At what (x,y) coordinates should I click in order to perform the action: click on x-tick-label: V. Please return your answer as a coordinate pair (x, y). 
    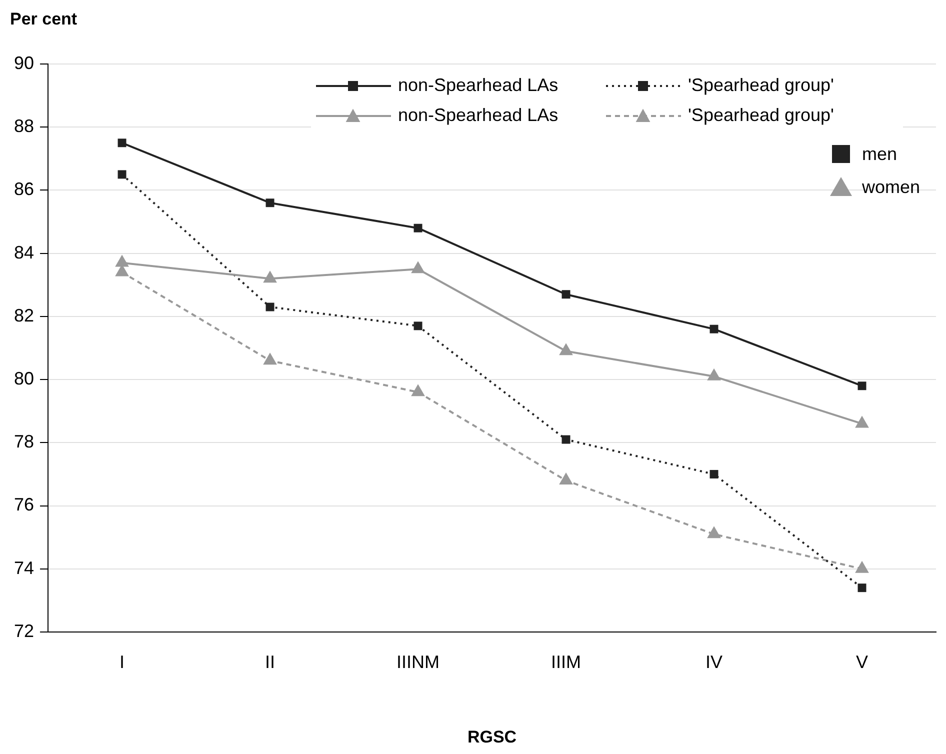
    Looking at the image, I should click on (862, 662).